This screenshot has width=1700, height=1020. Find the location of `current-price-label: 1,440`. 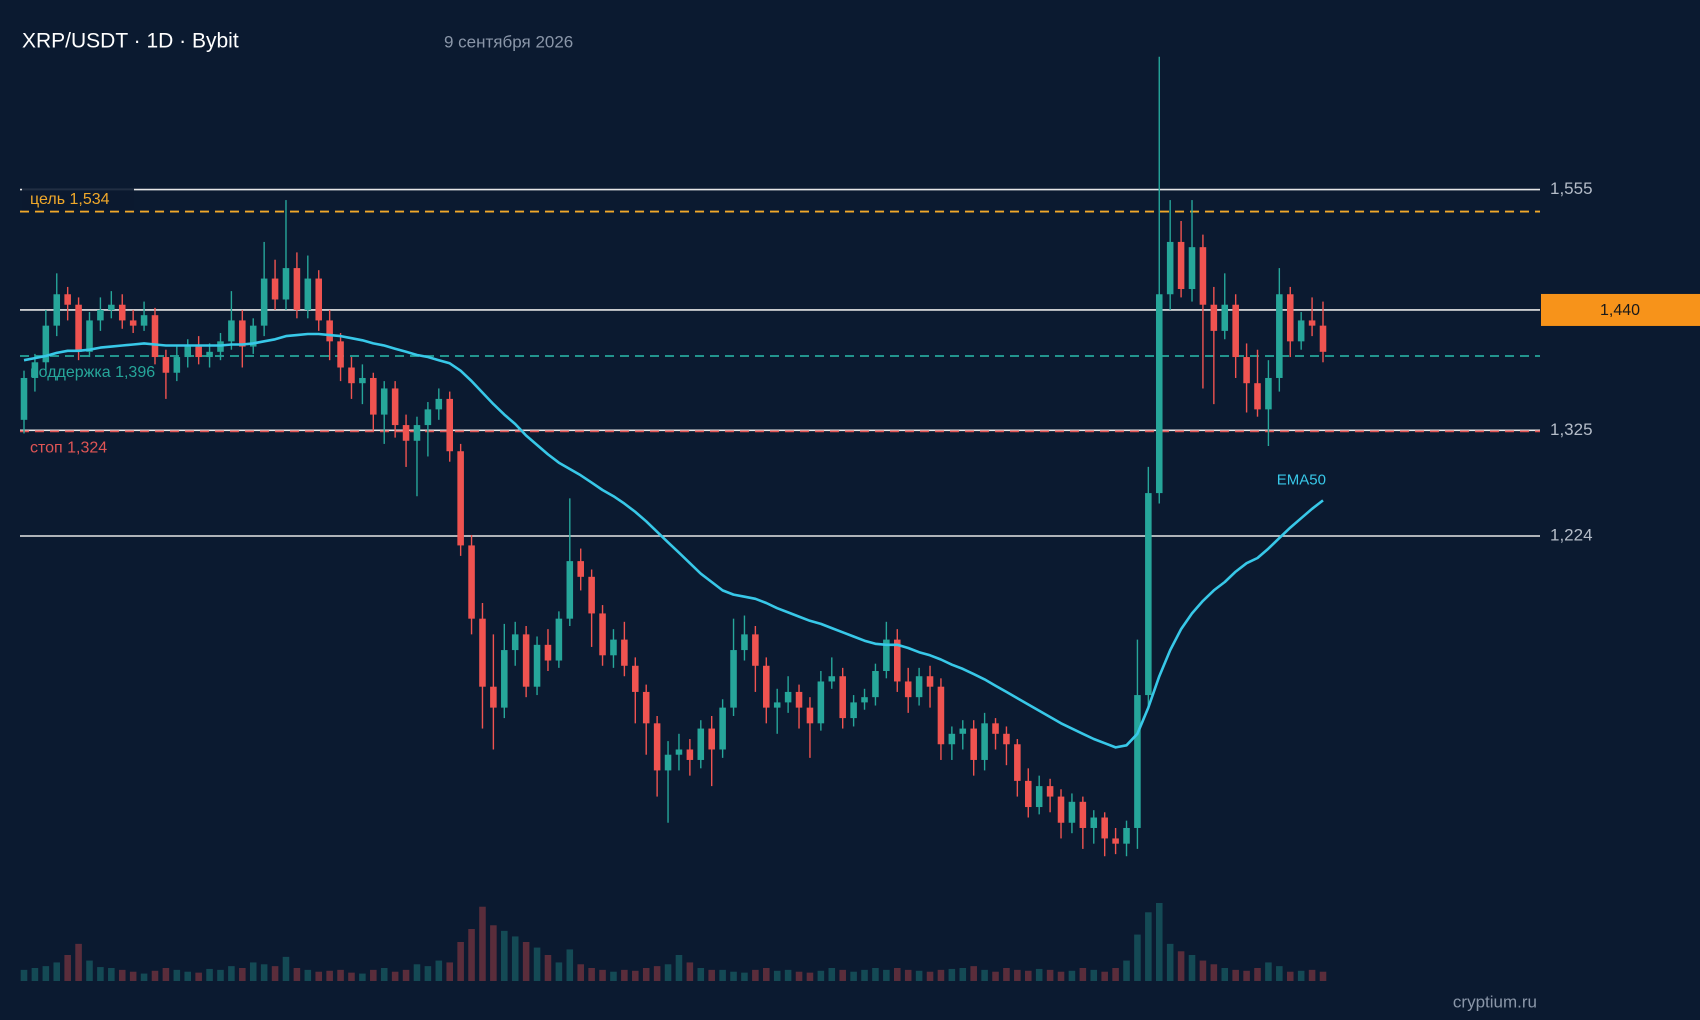

current-price-label: 1,440 is located at coordinates (1620, 310).